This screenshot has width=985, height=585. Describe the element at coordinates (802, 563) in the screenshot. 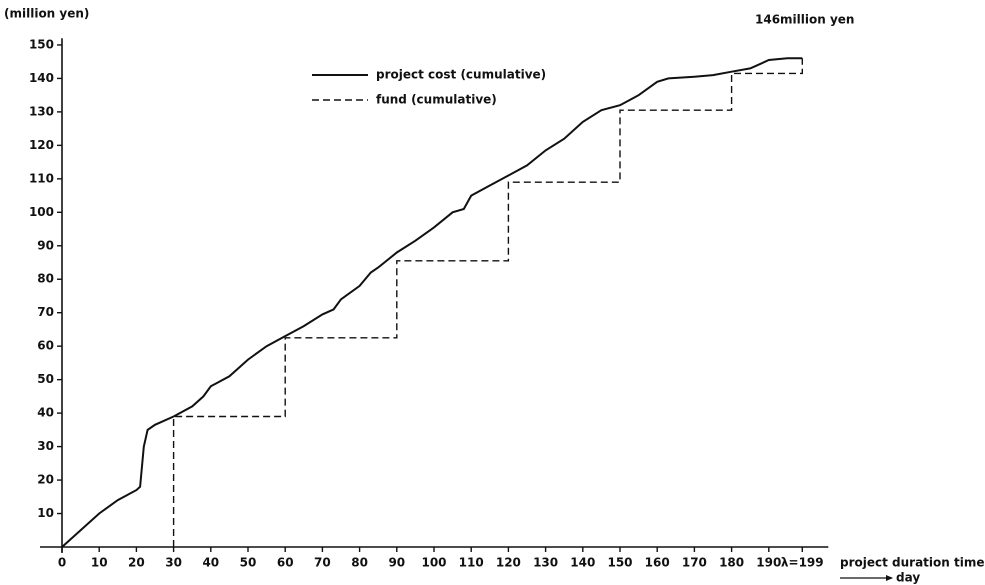

I see `x-tick-label: λ=199` at that location.